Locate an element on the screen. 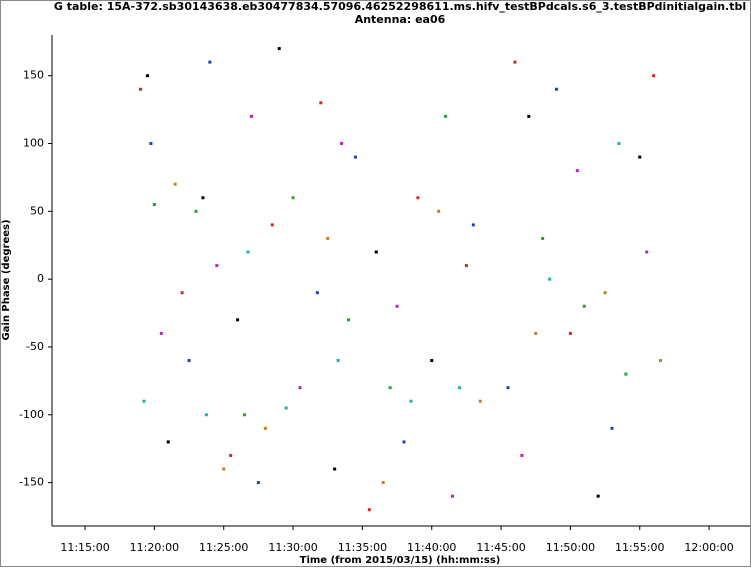  y-tick-label: 100 is located at coordinates (33, 143).